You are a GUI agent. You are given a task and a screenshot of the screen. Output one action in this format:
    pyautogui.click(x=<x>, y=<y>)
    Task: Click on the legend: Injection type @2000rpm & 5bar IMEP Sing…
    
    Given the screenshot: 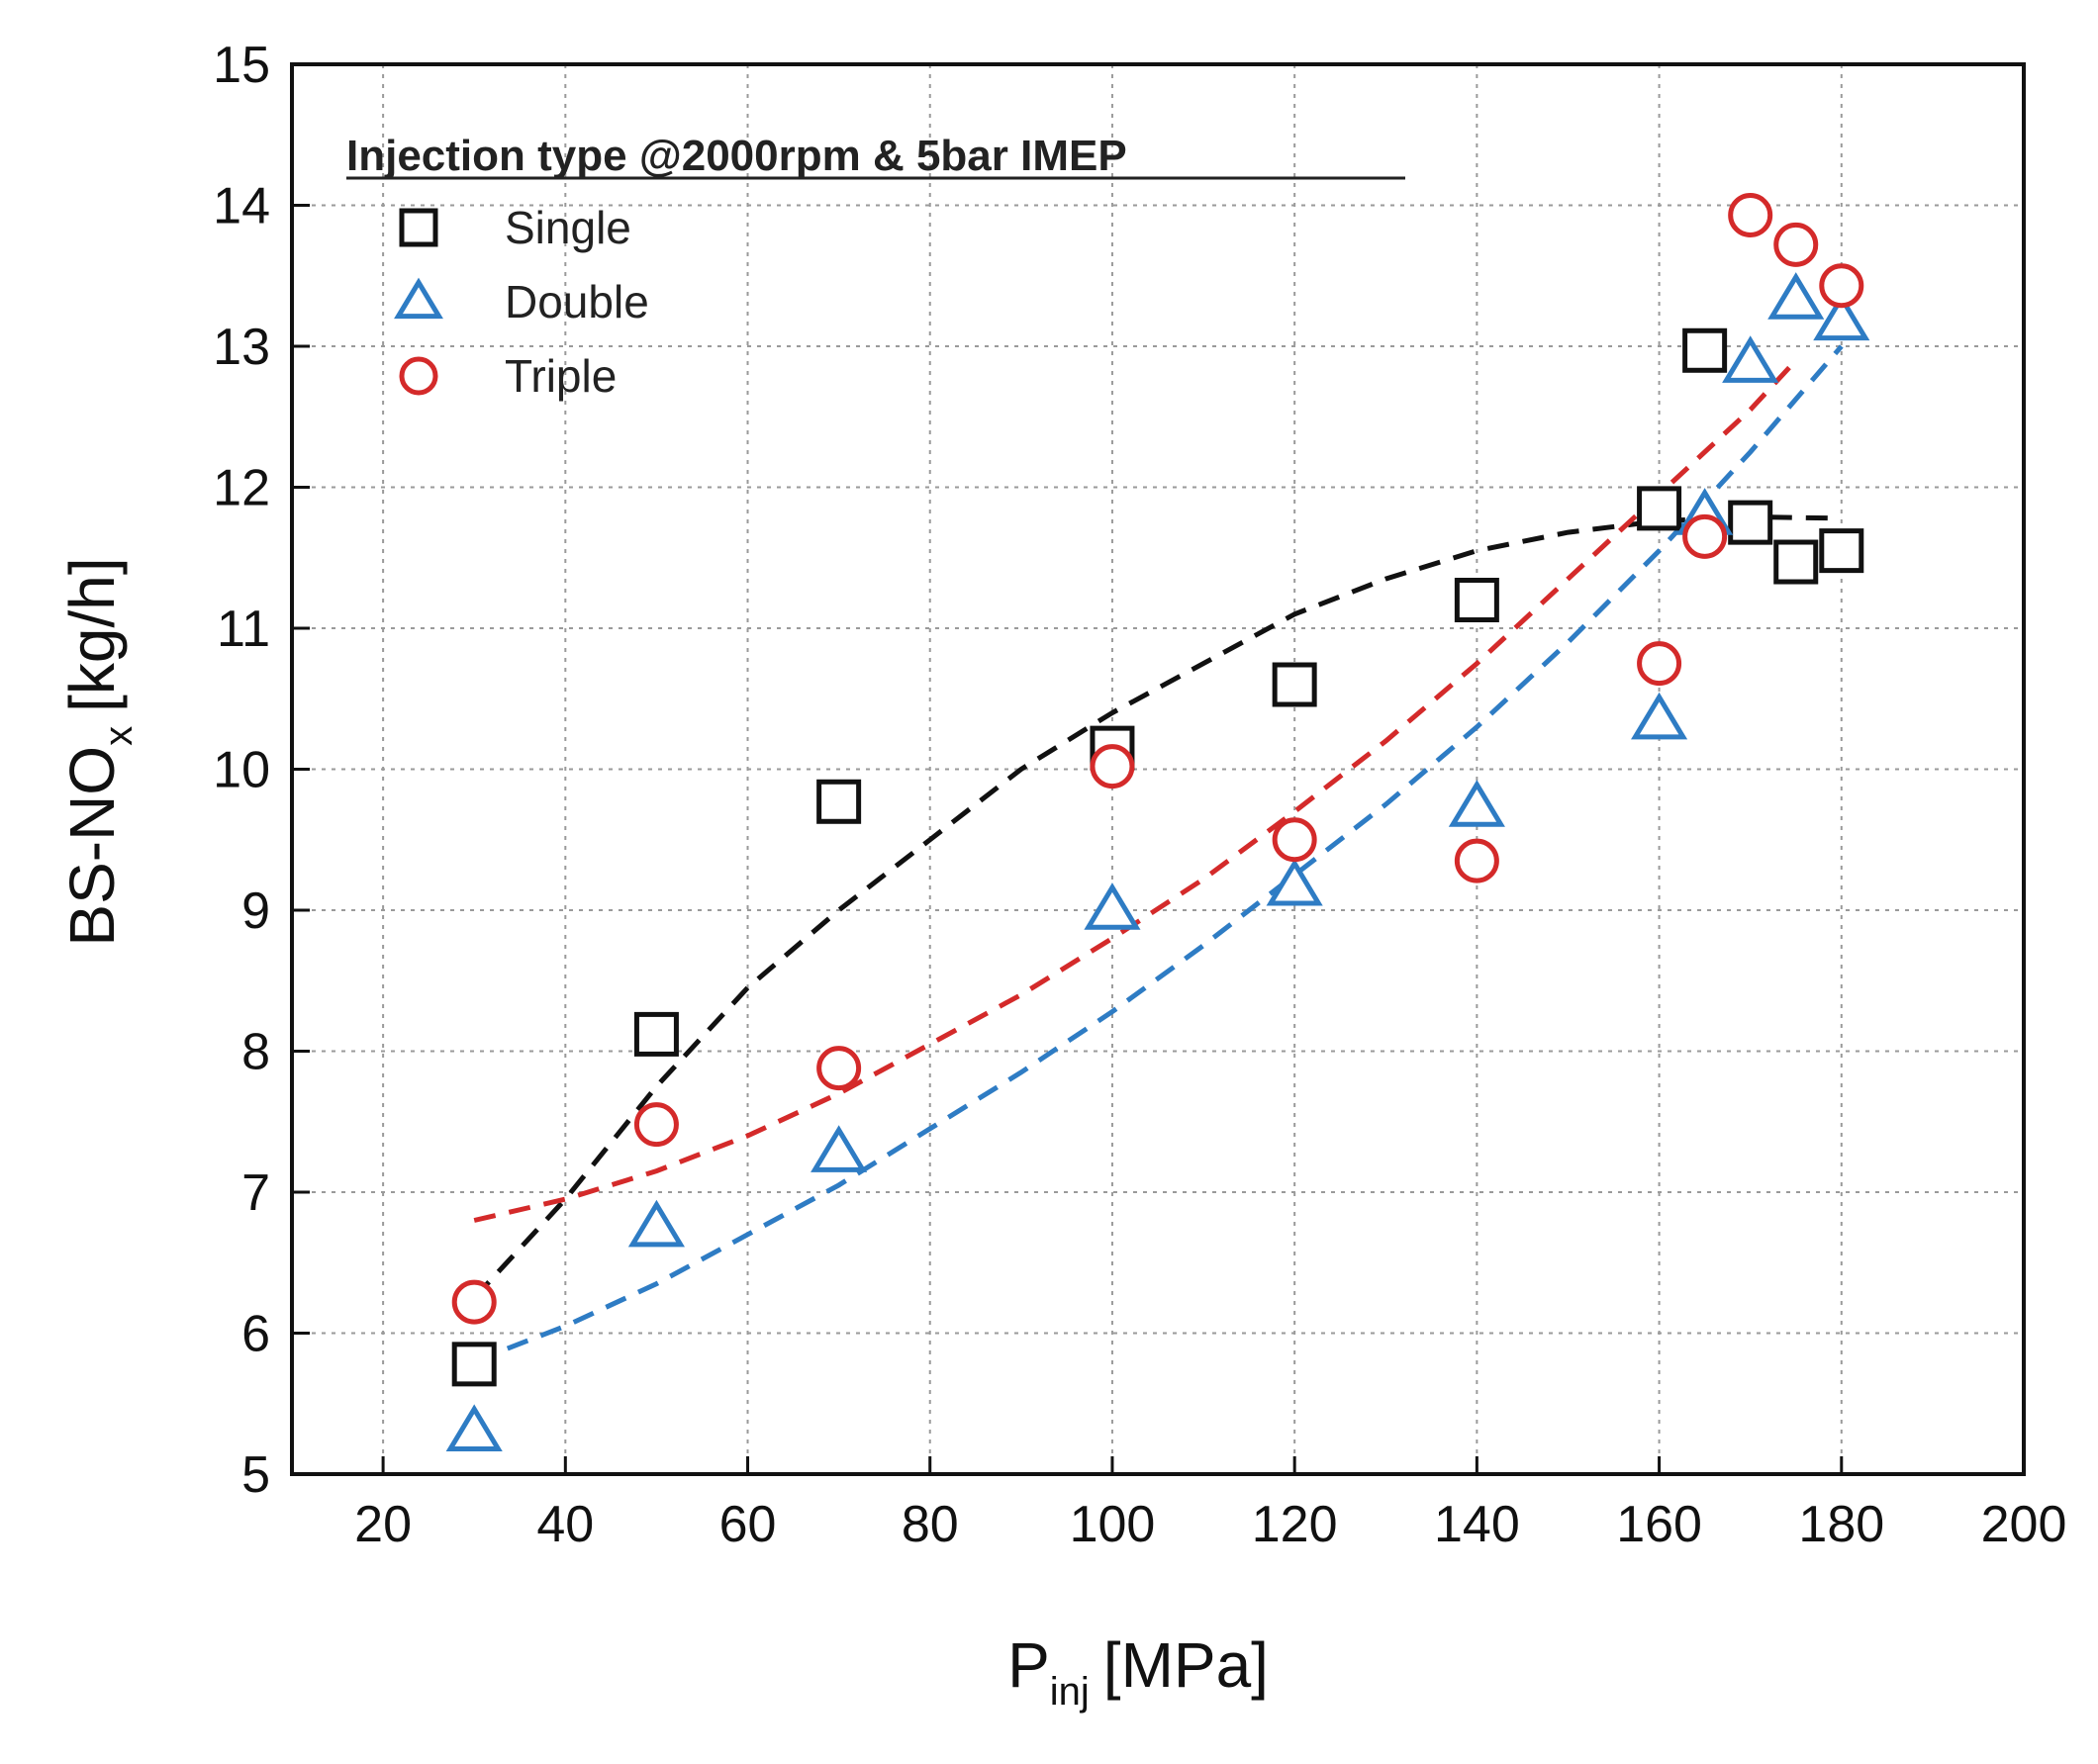 What is the action you would take?
    pyautogui.click(x=875, y=267)
    